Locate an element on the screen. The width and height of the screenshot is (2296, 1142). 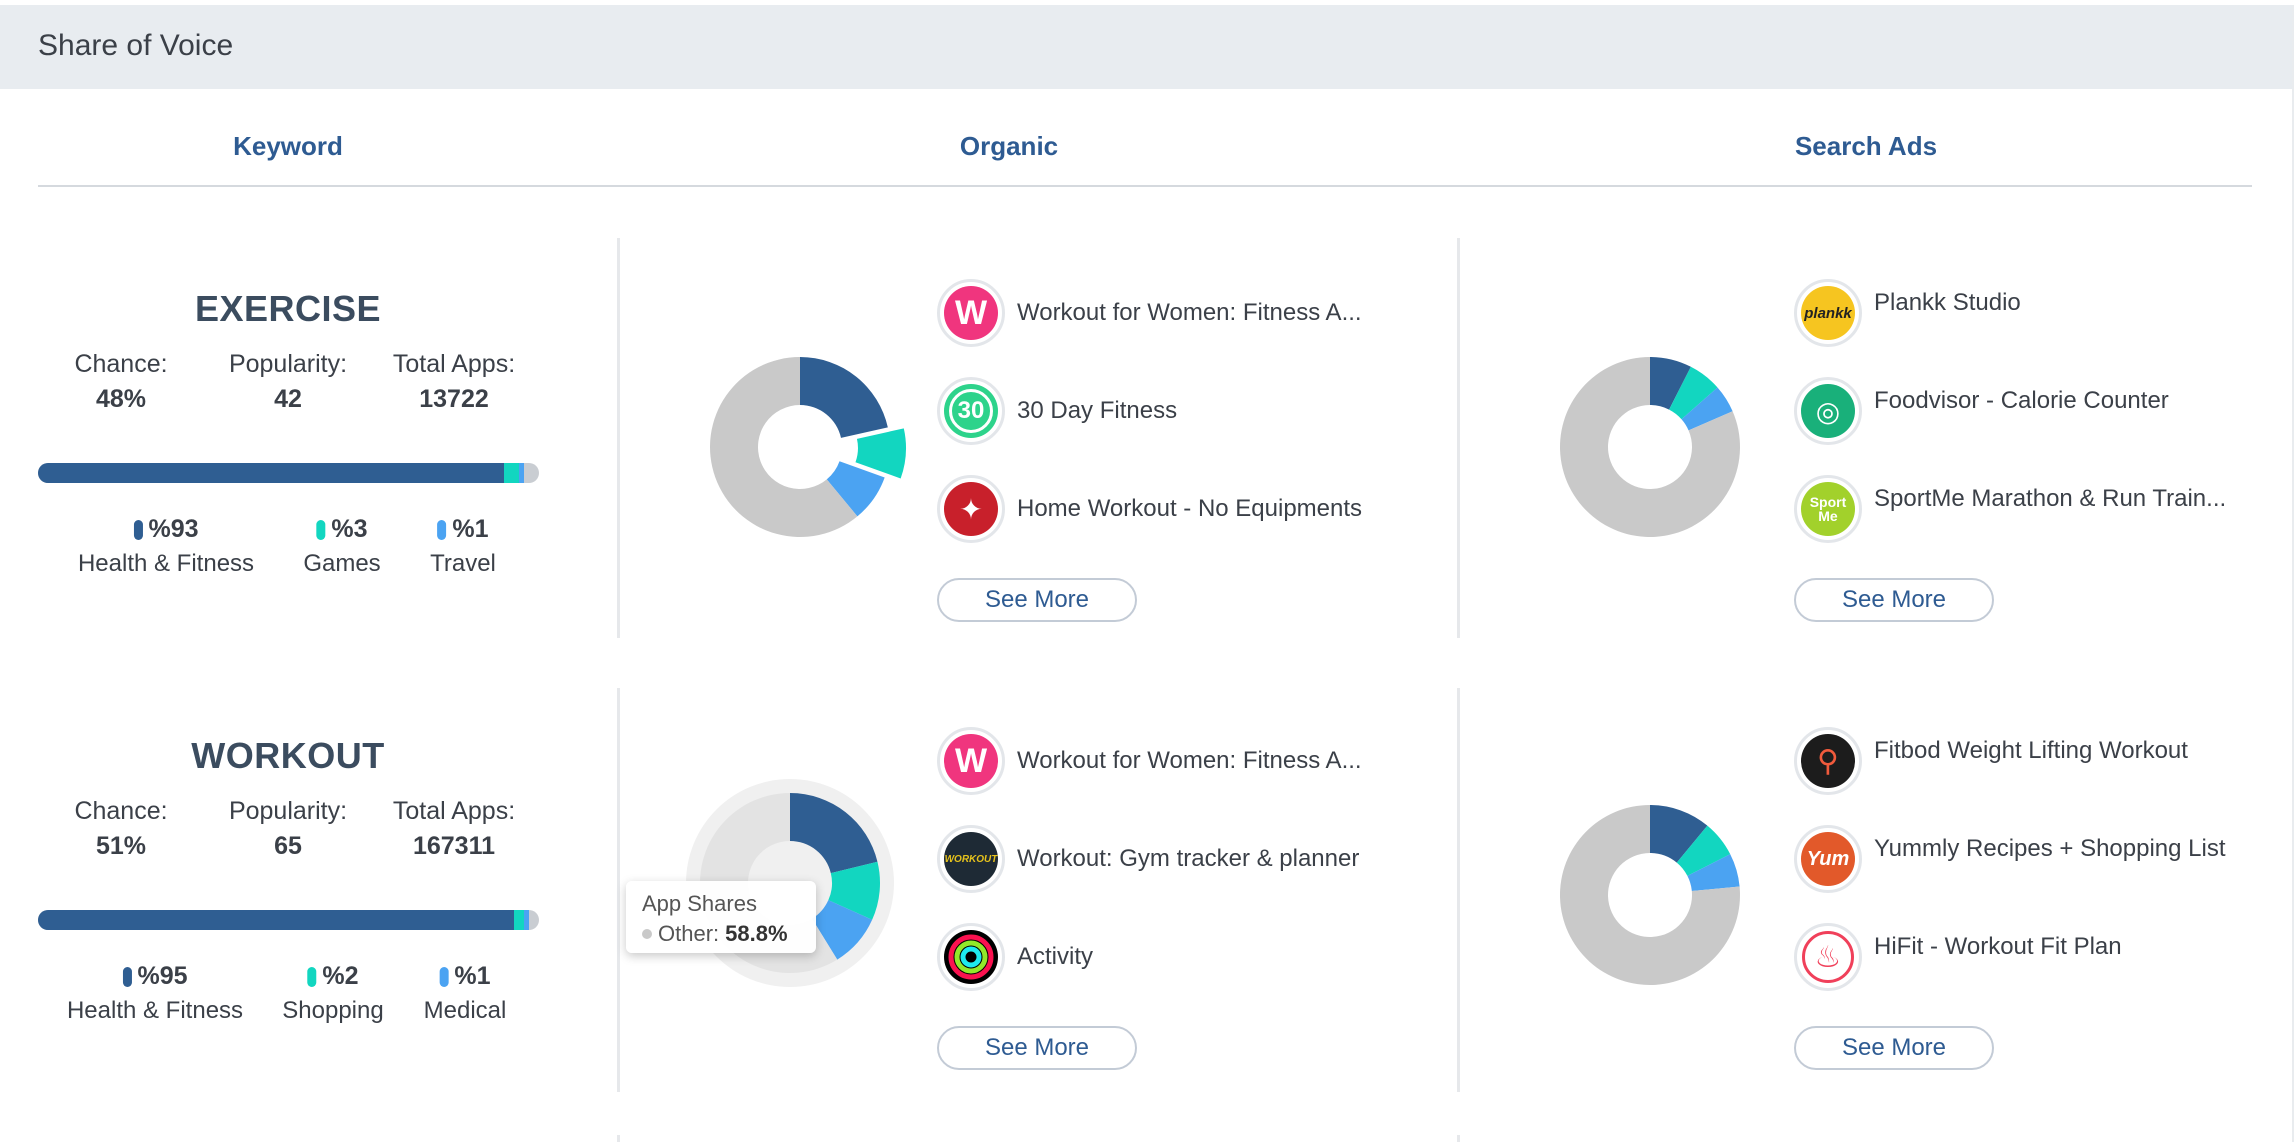
search-ads-app-item: plankk Plankk Studio is located at coordinates (1907, 313).